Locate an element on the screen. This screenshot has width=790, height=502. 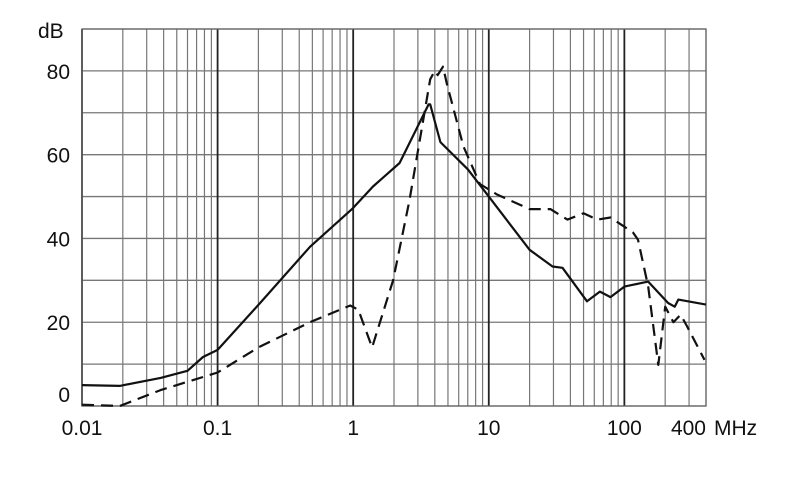
y-tick-label: 0 is located at coordinates (64, 395).